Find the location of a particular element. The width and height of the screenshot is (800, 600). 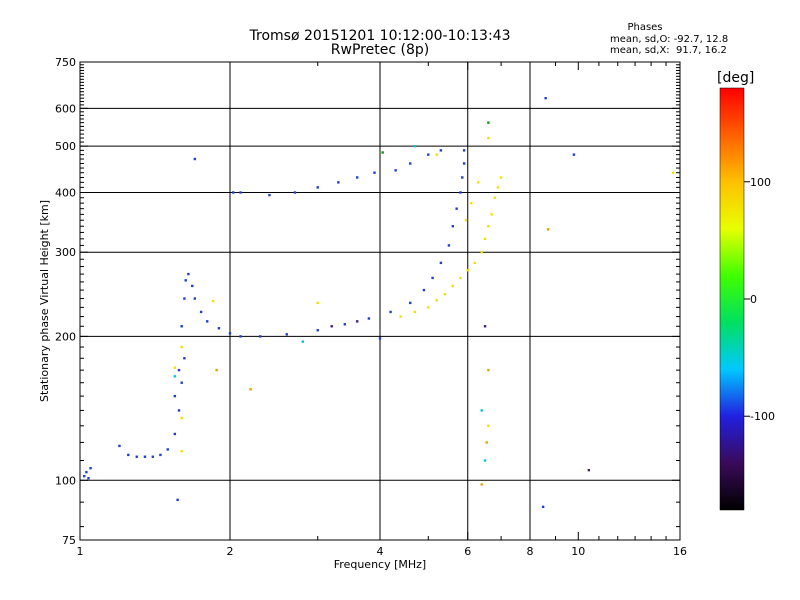

x-tick-label: 16 is located at coordinates (680, 551).